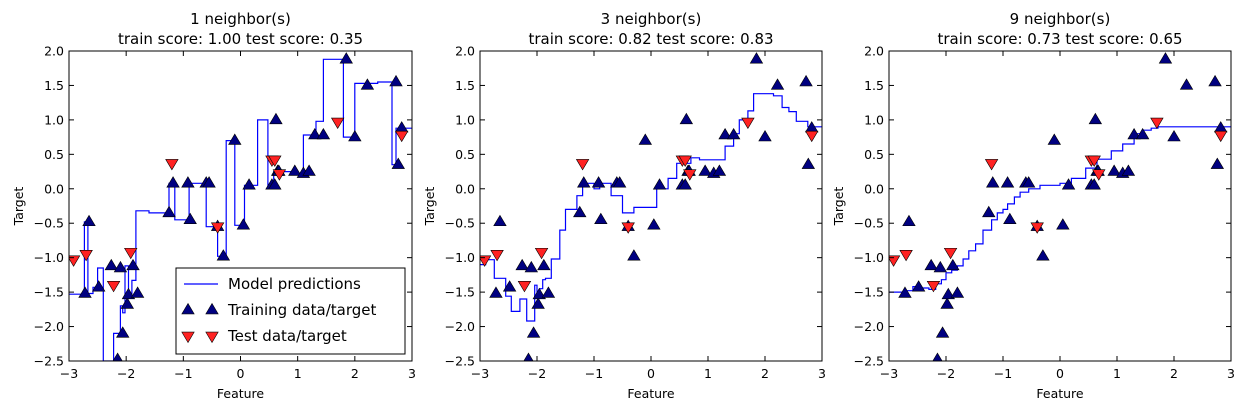 This screenshot has height=412, width=1247. Describe the element at coordinates (650, 39) in the screenshot. I see `chart-subtitle: train score: 0.82 test score: 0.83` at that location.